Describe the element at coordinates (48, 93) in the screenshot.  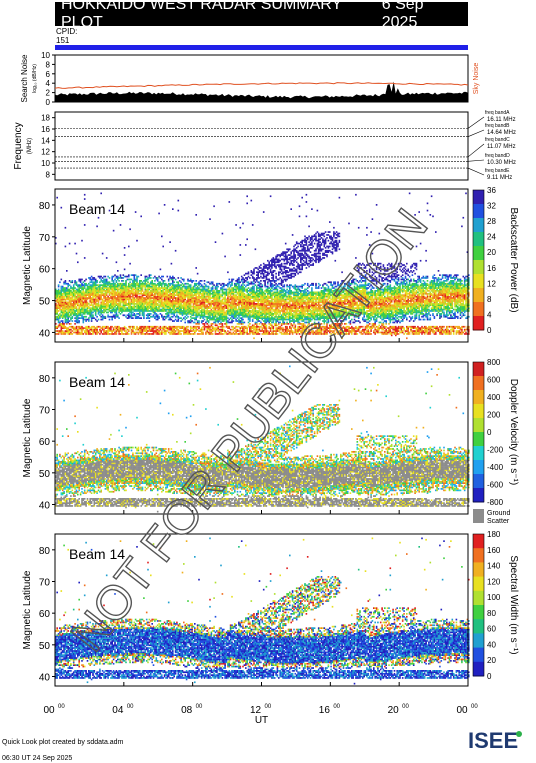
I see `noise-ytick-label: 2` at that location.